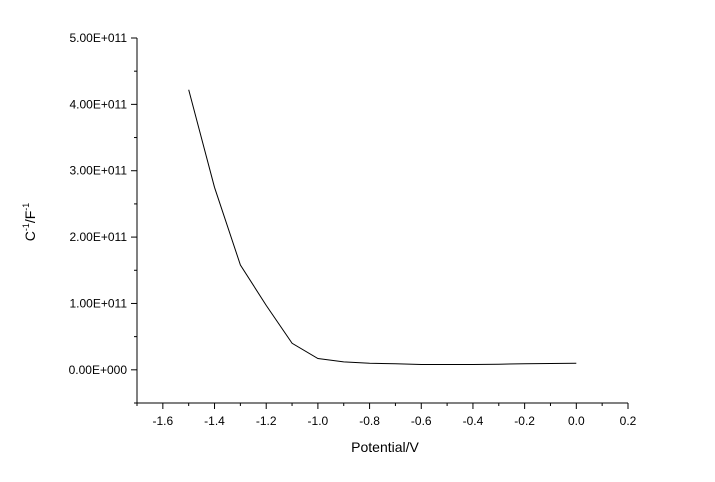 This screenshot has width=715, height=482. Describe the element at coordinates (318, 421) in the screenshot. I see `x-tick-label: -1.0` at that location.